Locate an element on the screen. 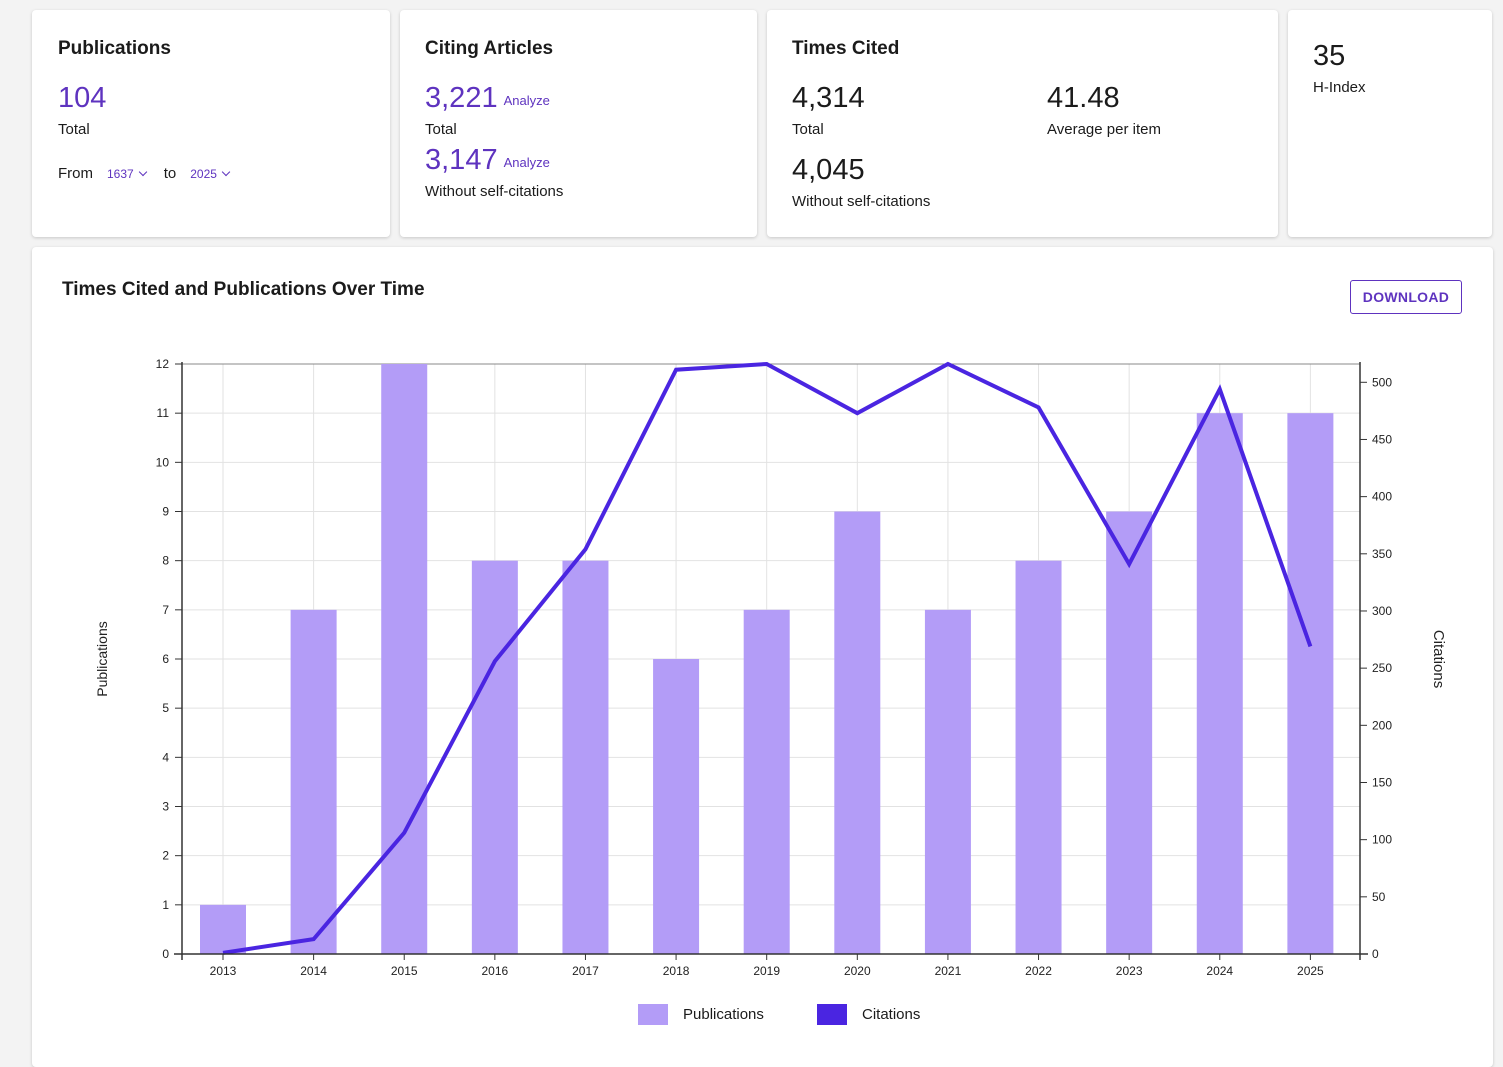 The image size is (1503, 1067). year-range: From 1637 to 2025 is located at coordinates (152, 173).